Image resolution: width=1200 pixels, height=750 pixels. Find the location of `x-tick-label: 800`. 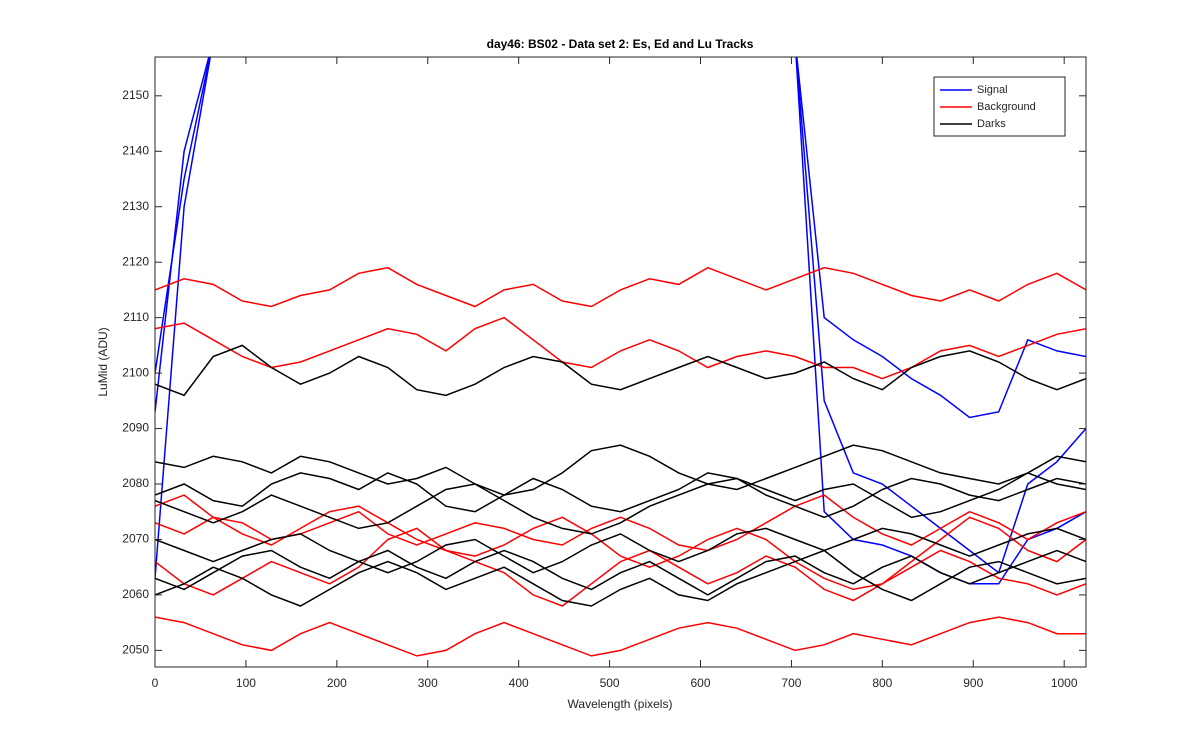

x-tick-label: 800 is located at coordinates (882, 683).